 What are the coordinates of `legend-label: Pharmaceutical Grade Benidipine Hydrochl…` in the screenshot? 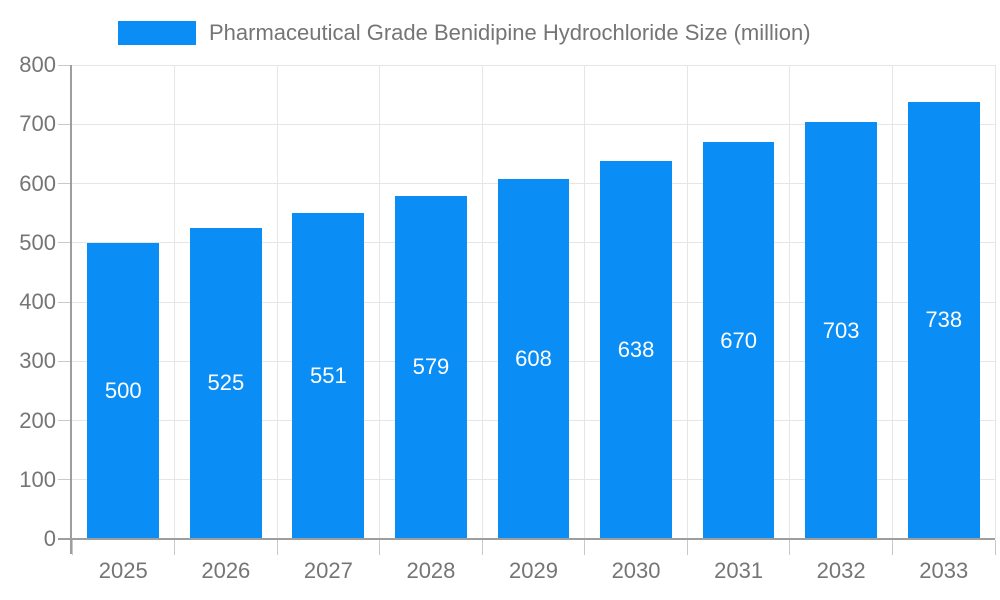 It's located at (510, 32).